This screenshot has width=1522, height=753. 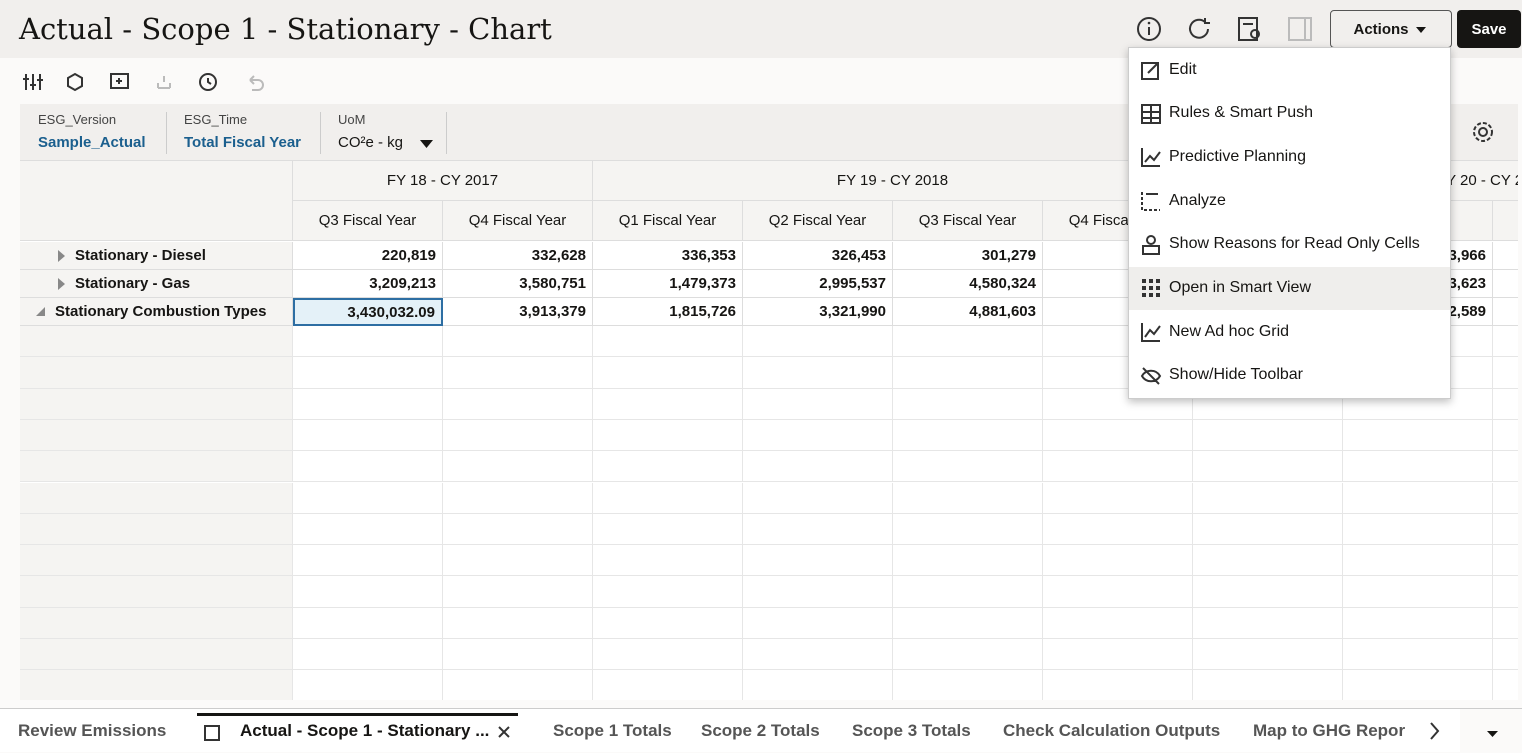 What do you see at coordinates (893, 181) in the screenshot?
I see `column-group-header: FY 19 - CY 2018` at bounding box center [893, 181].